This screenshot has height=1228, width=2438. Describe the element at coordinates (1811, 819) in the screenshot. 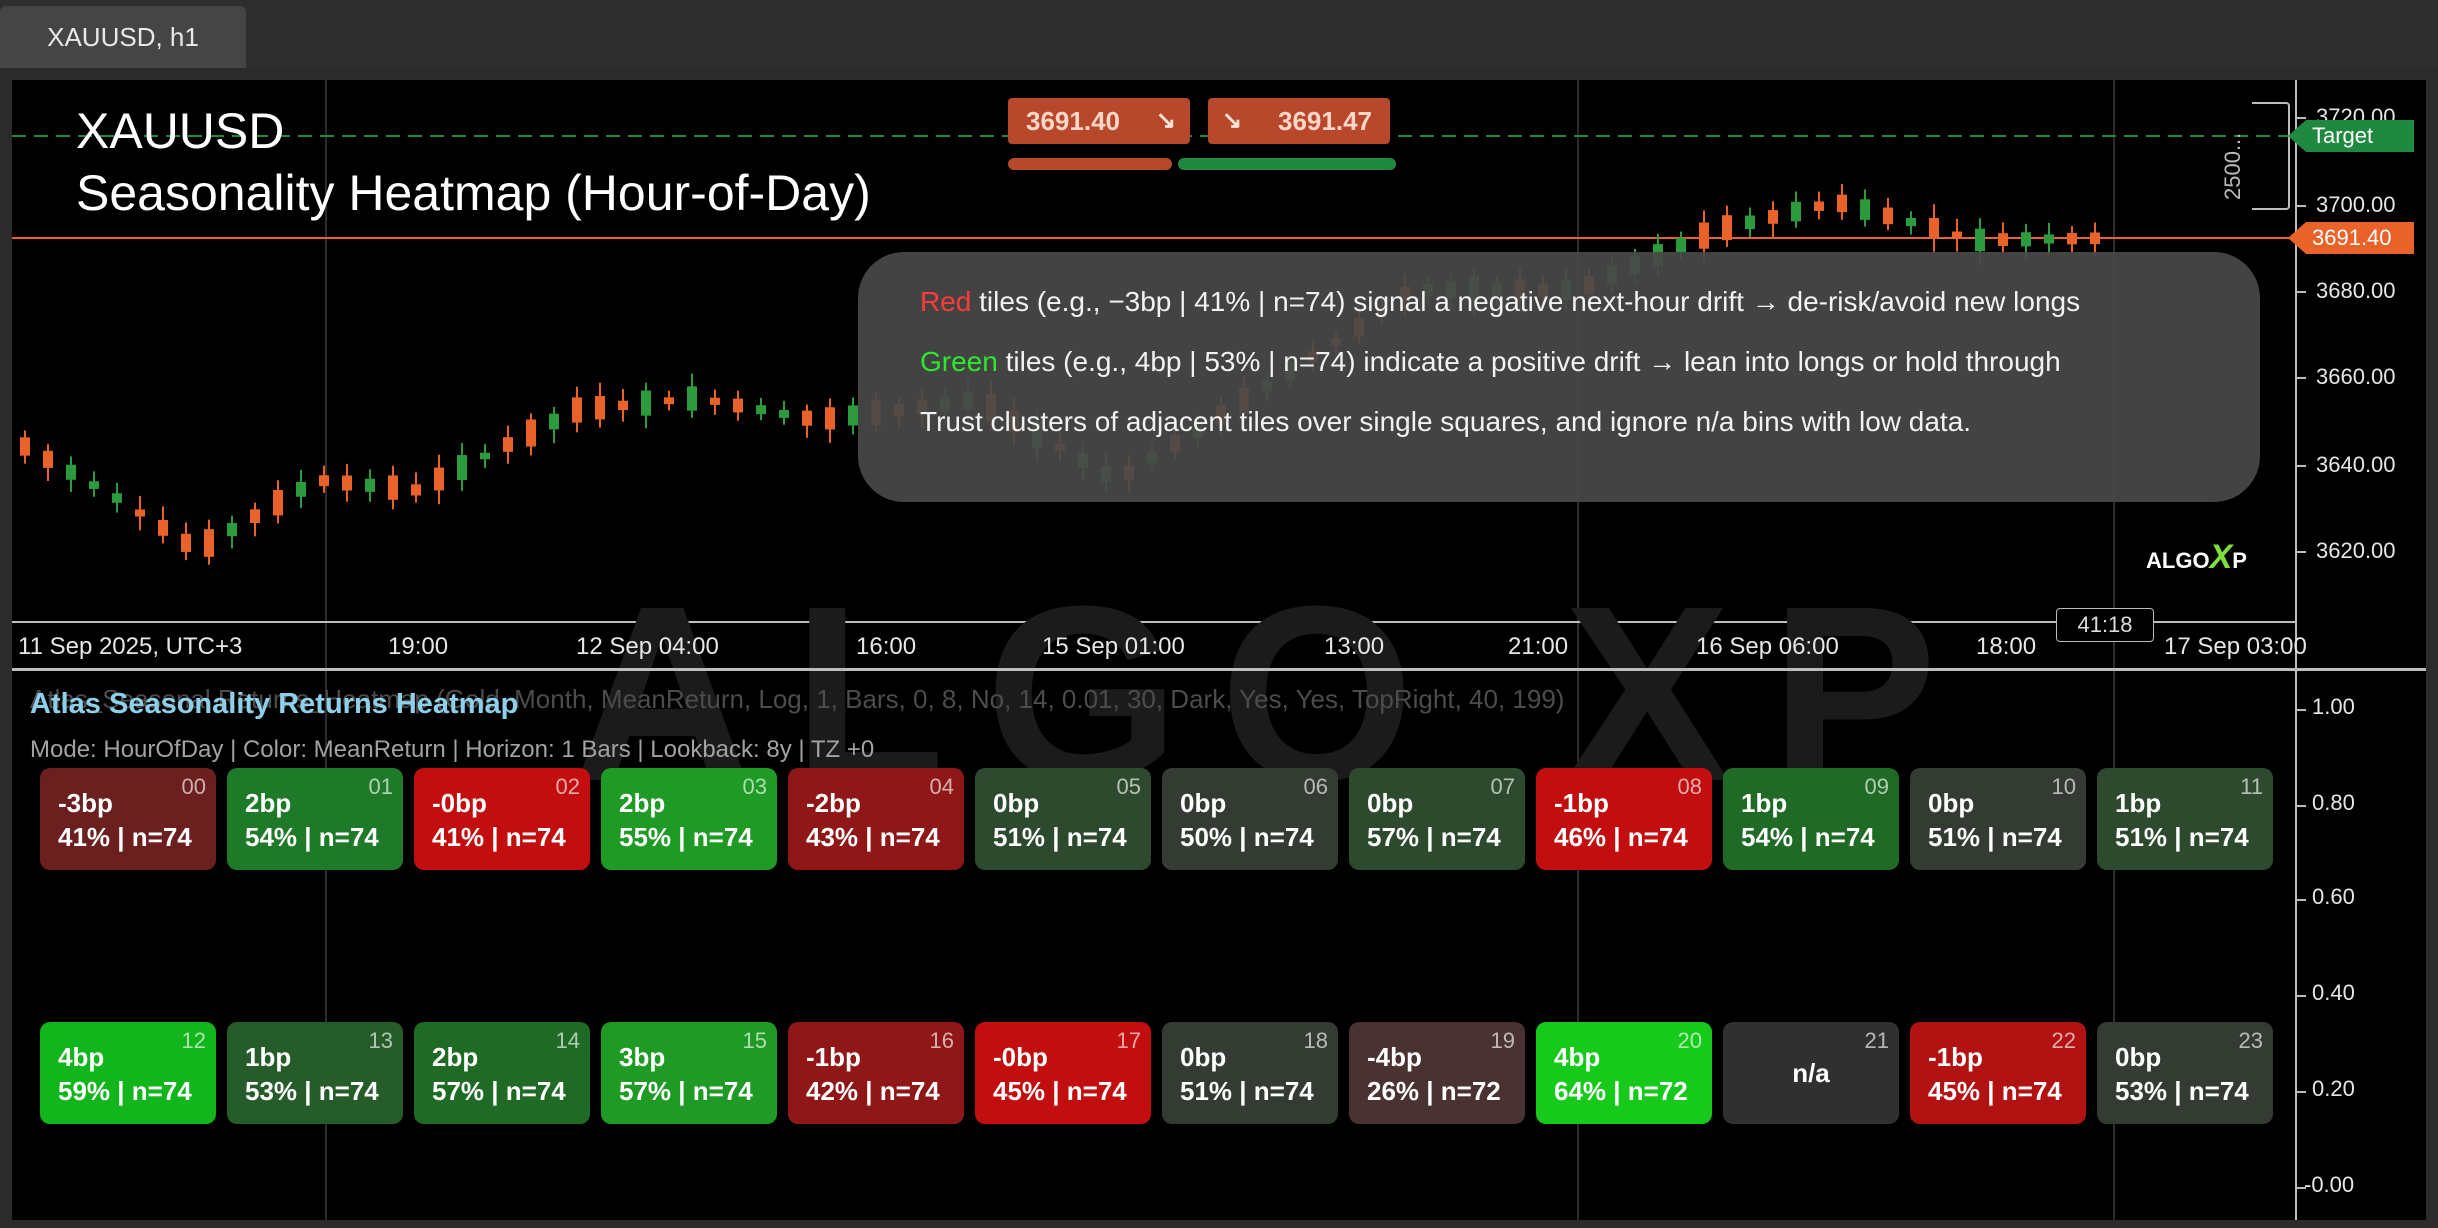

I see `heatmap-tile-09: 09 1bp 54% | n=74` at that location.